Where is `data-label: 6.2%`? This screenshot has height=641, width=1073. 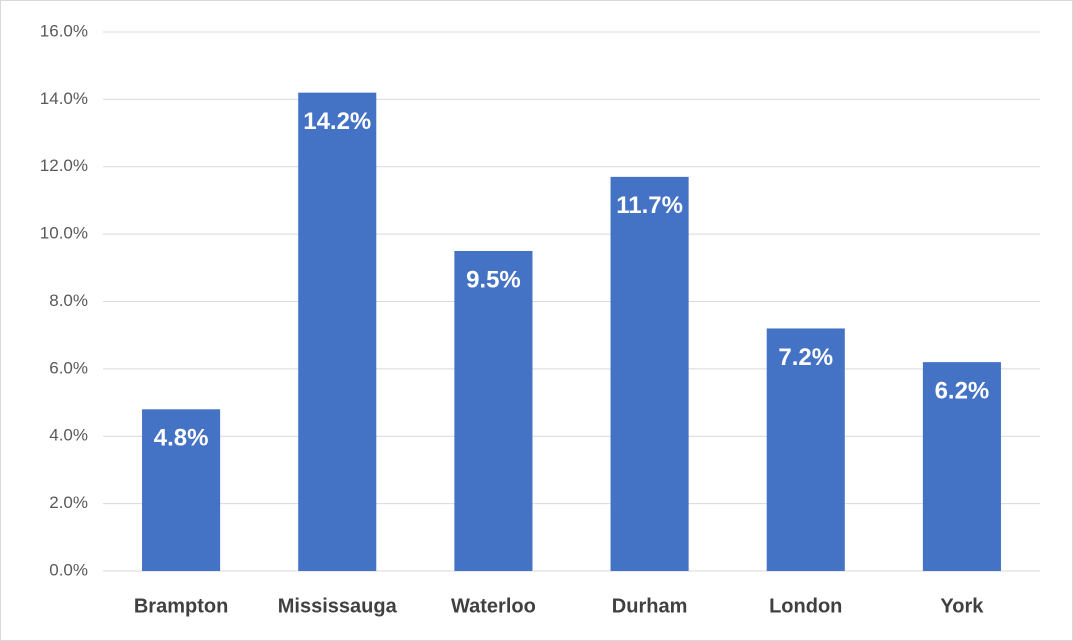
data-label: 6.2% is located at coordinates (962, 390).